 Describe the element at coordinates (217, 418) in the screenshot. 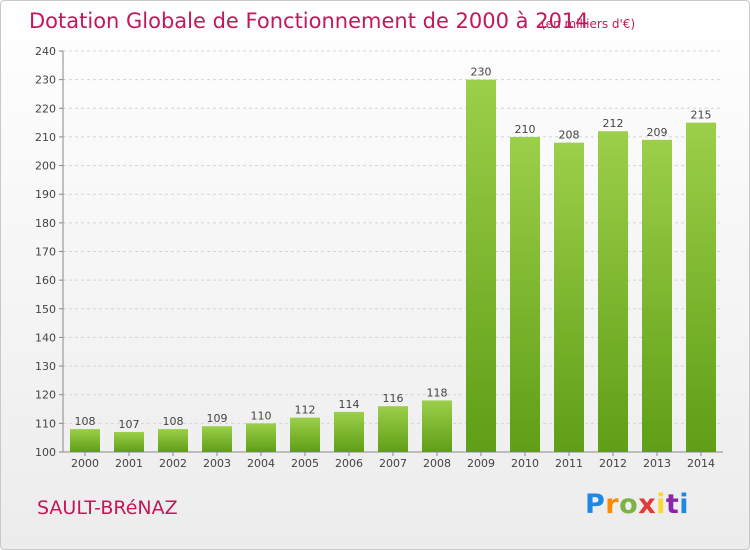

I see `value-label-2003: 109` at that location.